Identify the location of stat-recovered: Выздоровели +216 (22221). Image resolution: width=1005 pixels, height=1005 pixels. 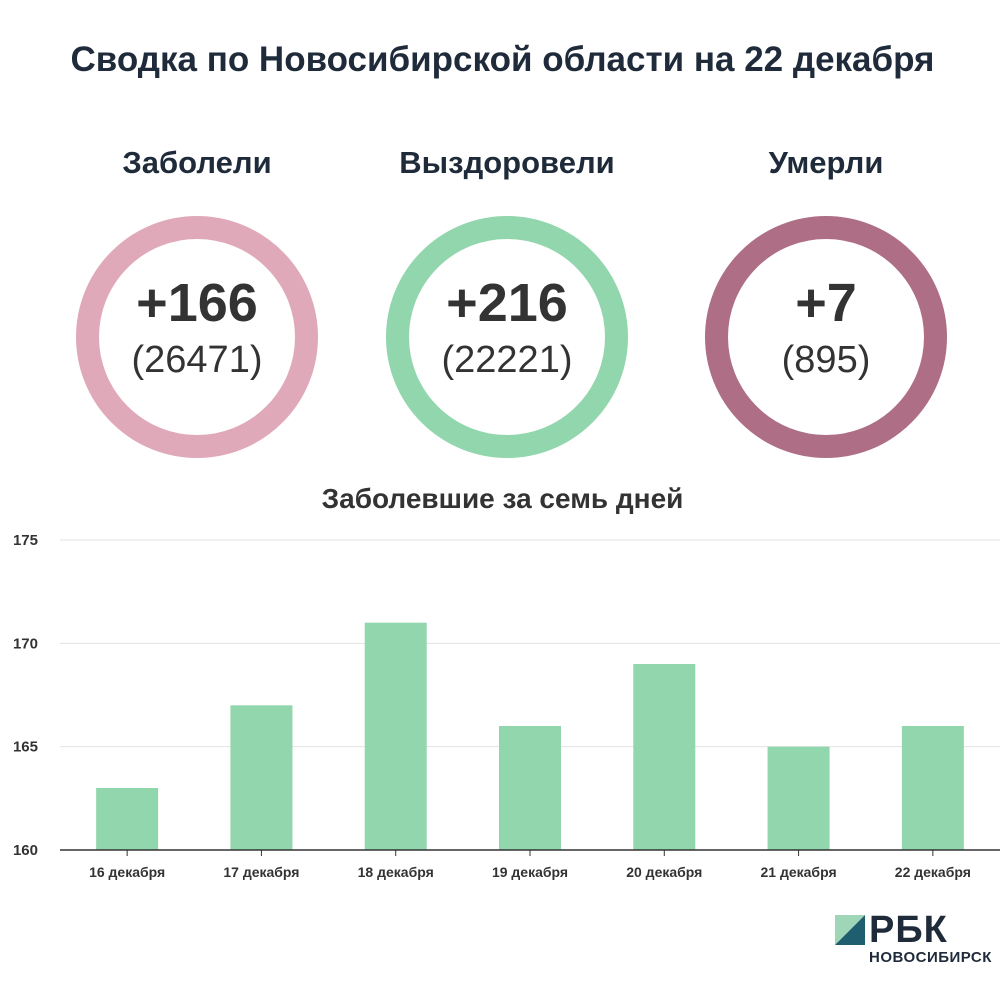
(507, 301).